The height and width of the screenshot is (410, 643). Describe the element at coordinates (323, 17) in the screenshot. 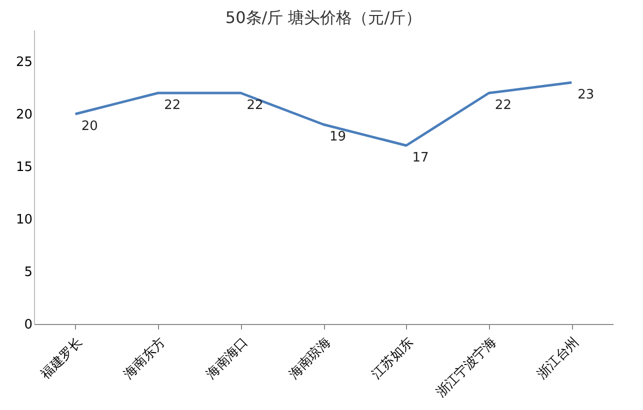

I see `chart-title: 50条/斤 塘头价格（元/斤）` at that location.